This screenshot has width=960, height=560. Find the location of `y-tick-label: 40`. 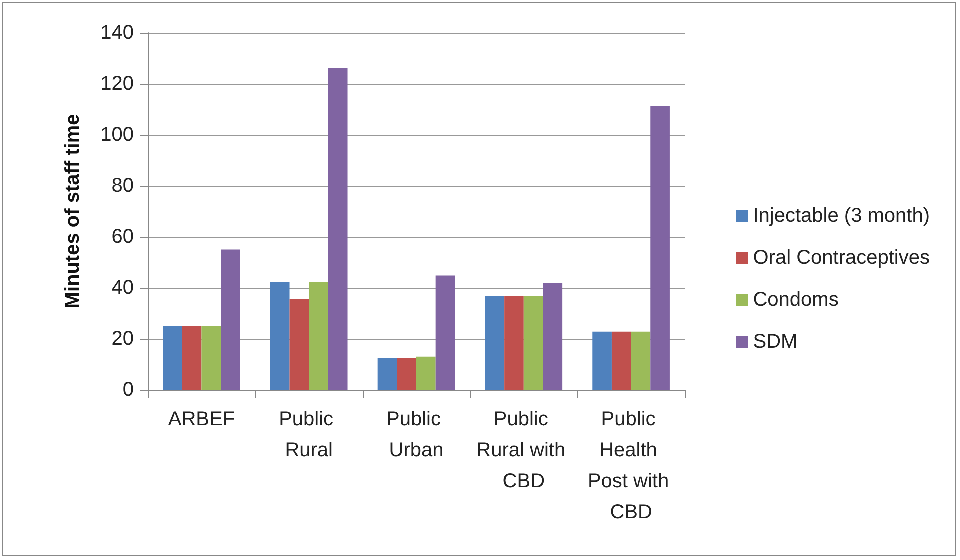

y-tick-label: 40 is located at coordinates (123, 288).